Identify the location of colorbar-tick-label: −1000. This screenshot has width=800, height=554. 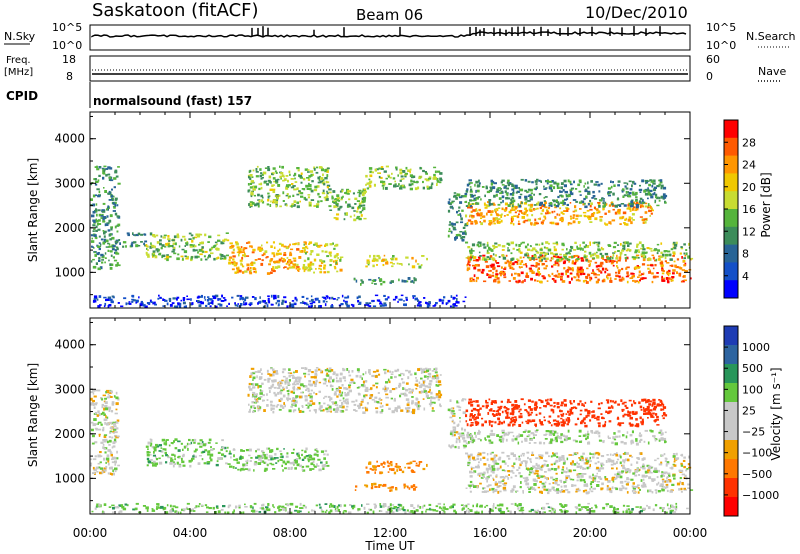
(760, 495).